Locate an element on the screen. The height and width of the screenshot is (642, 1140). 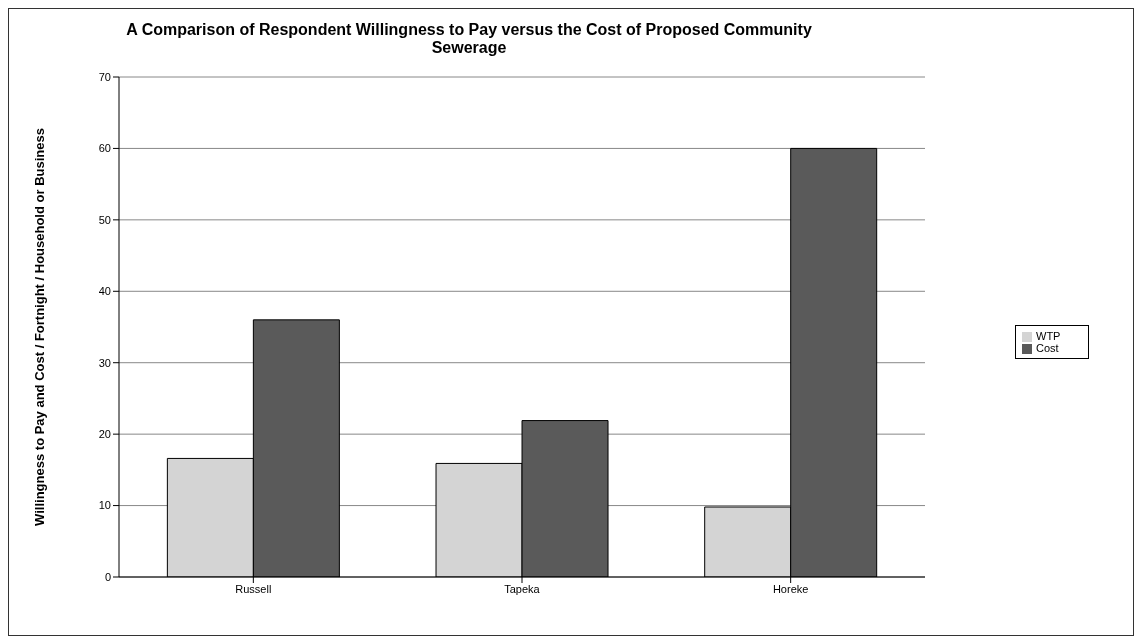
legend-label: Cost is located at coordinates (1047, 348).